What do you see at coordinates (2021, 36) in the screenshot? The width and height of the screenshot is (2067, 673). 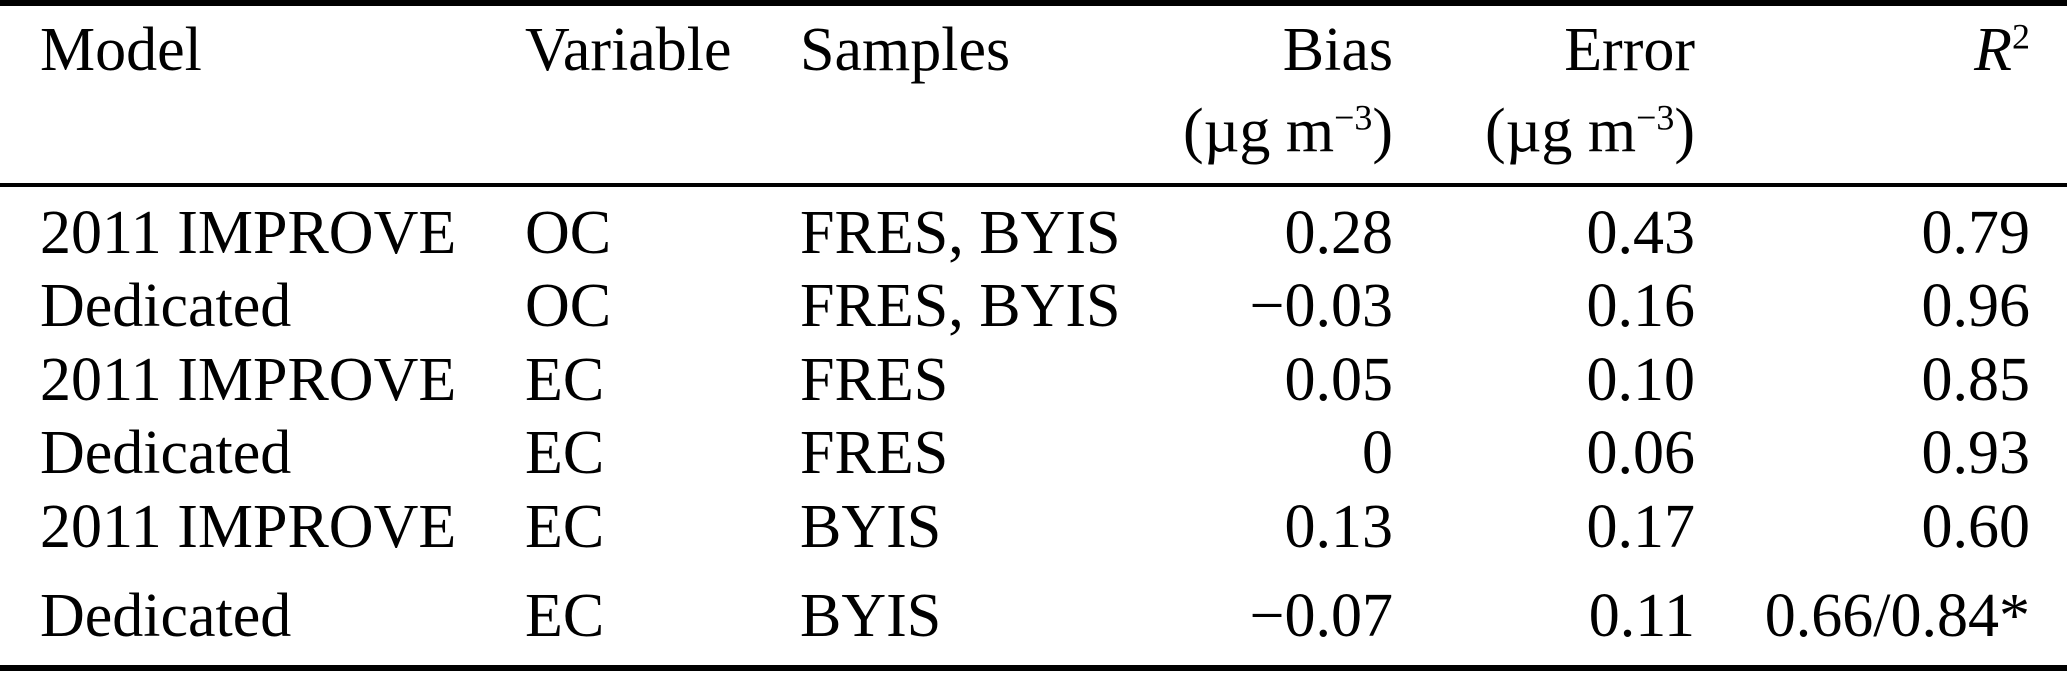 I see `r2-superscript: 2` at bounding box center [2021, 36].